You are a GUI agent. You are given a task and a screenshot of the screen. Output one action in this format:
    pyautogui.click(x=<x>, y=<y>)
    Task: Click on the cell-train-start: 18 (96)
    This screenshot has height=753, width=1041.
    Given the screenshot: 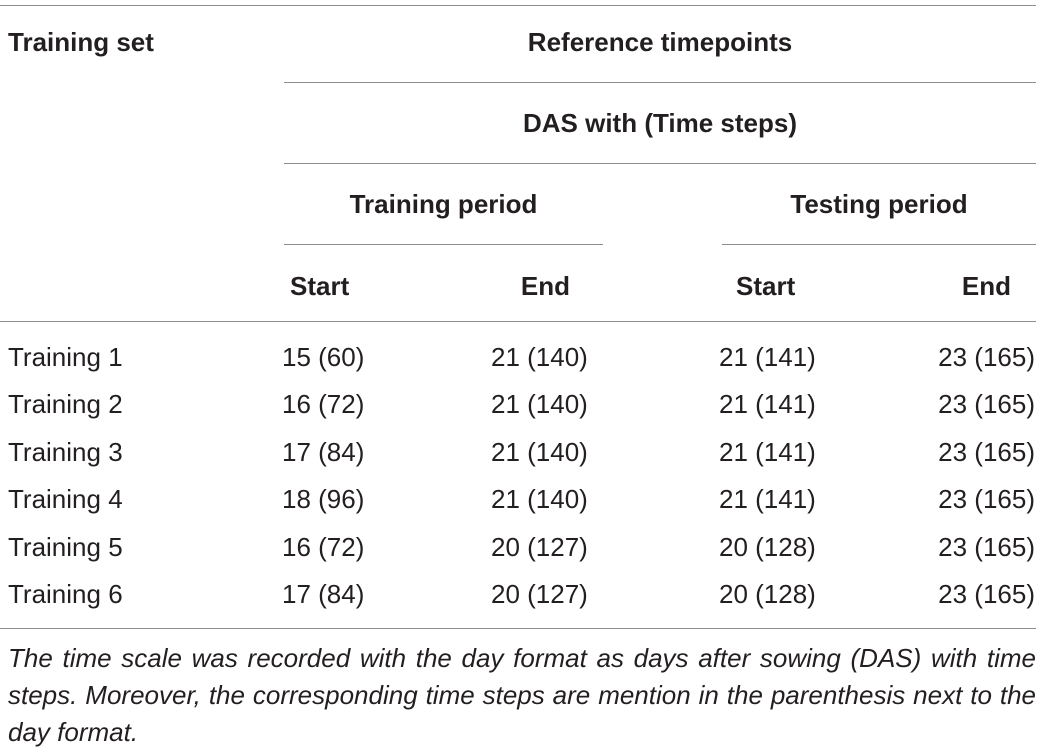 What is the action you would take?
    pyautogui.click(x=323, y=499)
    